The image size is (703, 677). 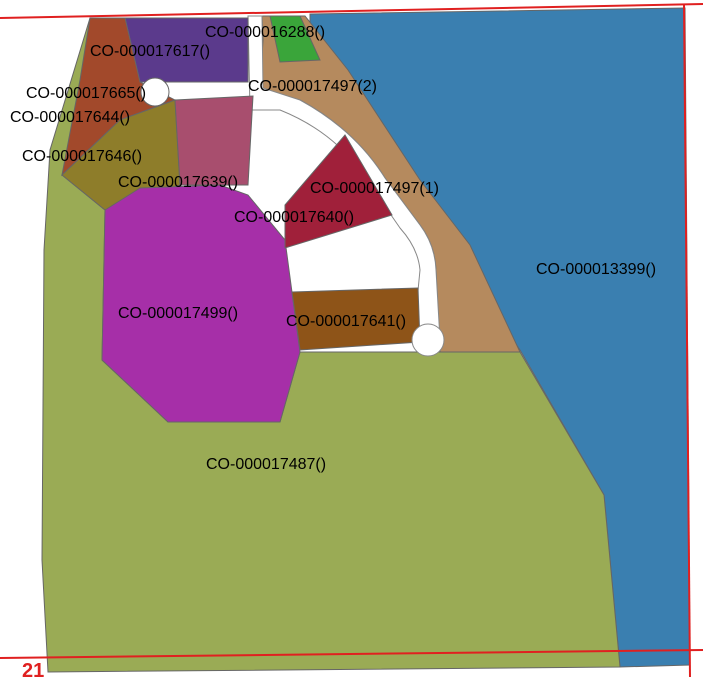 What do you see at coordinates (312, 86) in the screenshot?
I see `label-co-000017497-2: CO-000017497(2)` at bounding box center [312, 86].